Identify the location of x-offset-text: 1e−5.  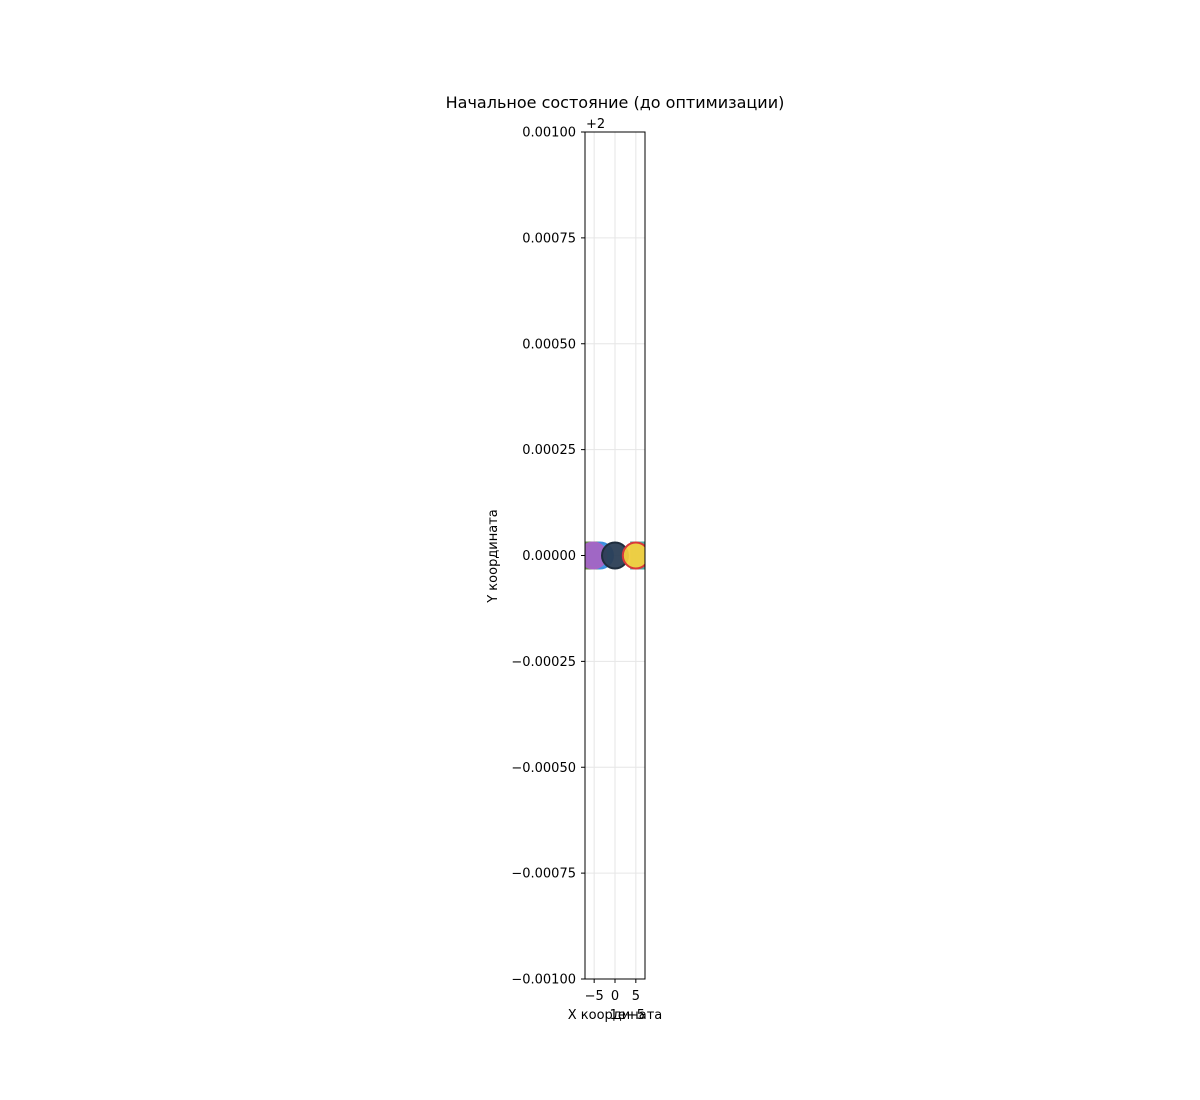
(627, 1015).